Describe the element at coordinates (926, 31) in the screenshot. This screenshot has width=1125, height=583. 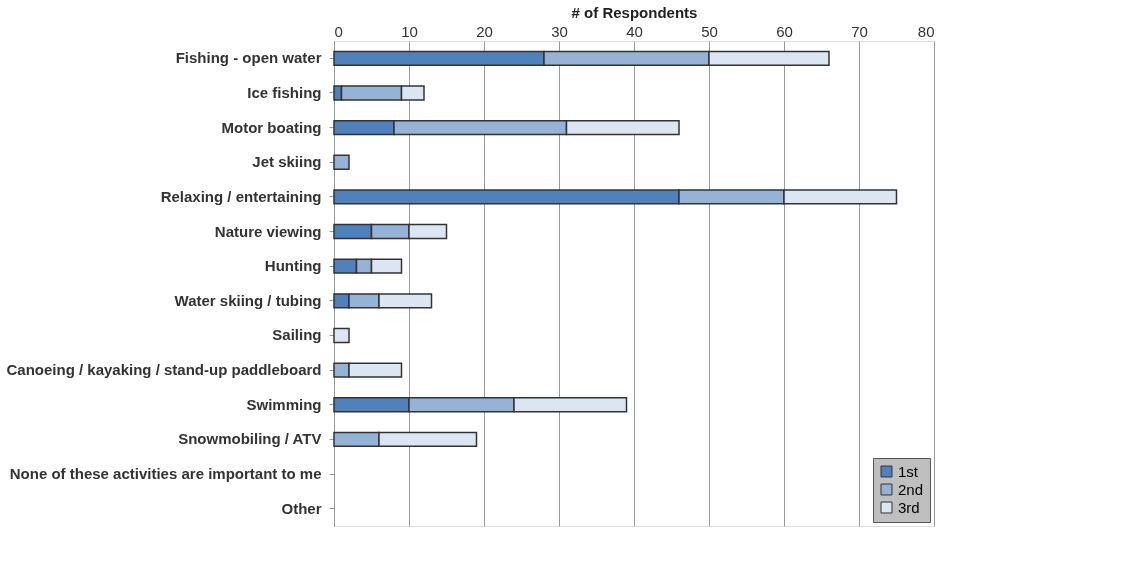
I see `x-tick-label: 80` at that location.